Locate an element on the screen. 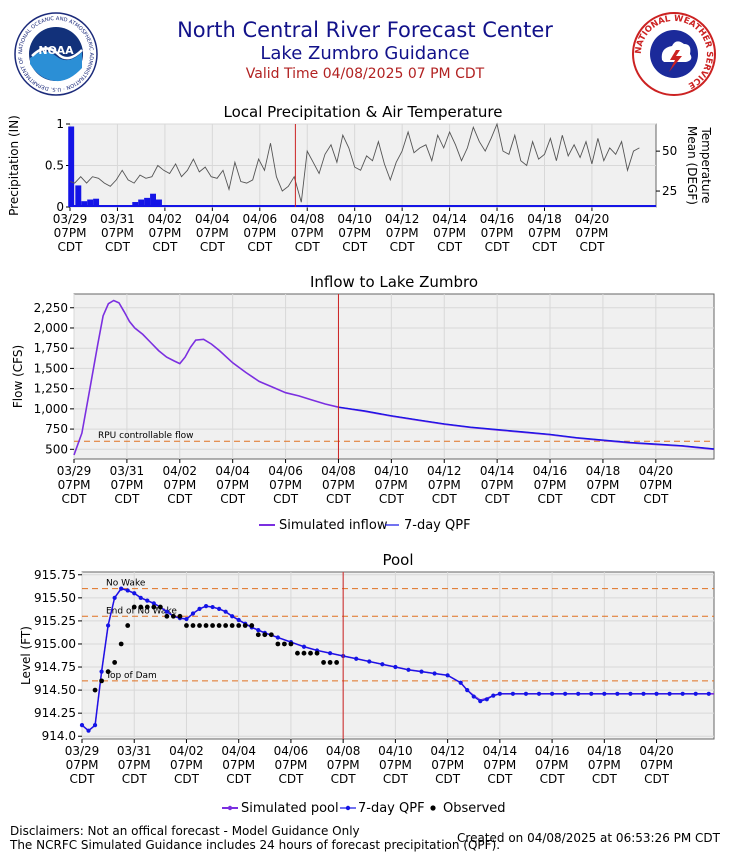  pool-y-tick-label: 914.25 is located at coordinates (55, 713).